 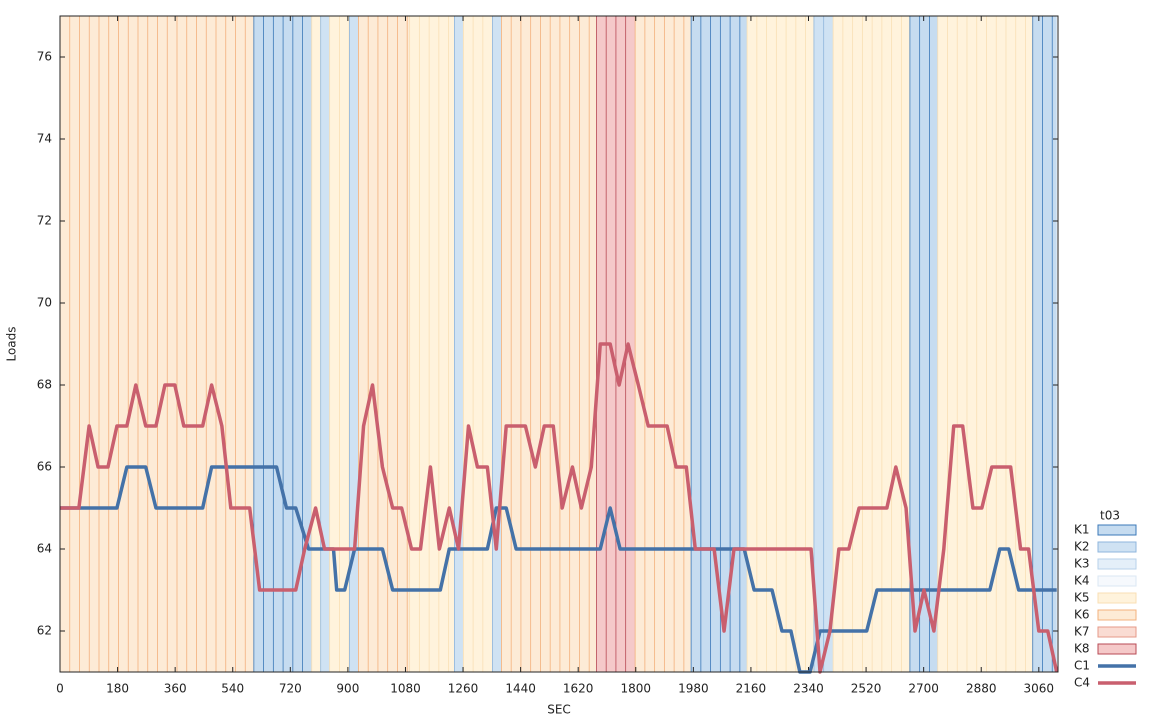 I want to click on legend-label: C1, so click(x=1082, y=666).